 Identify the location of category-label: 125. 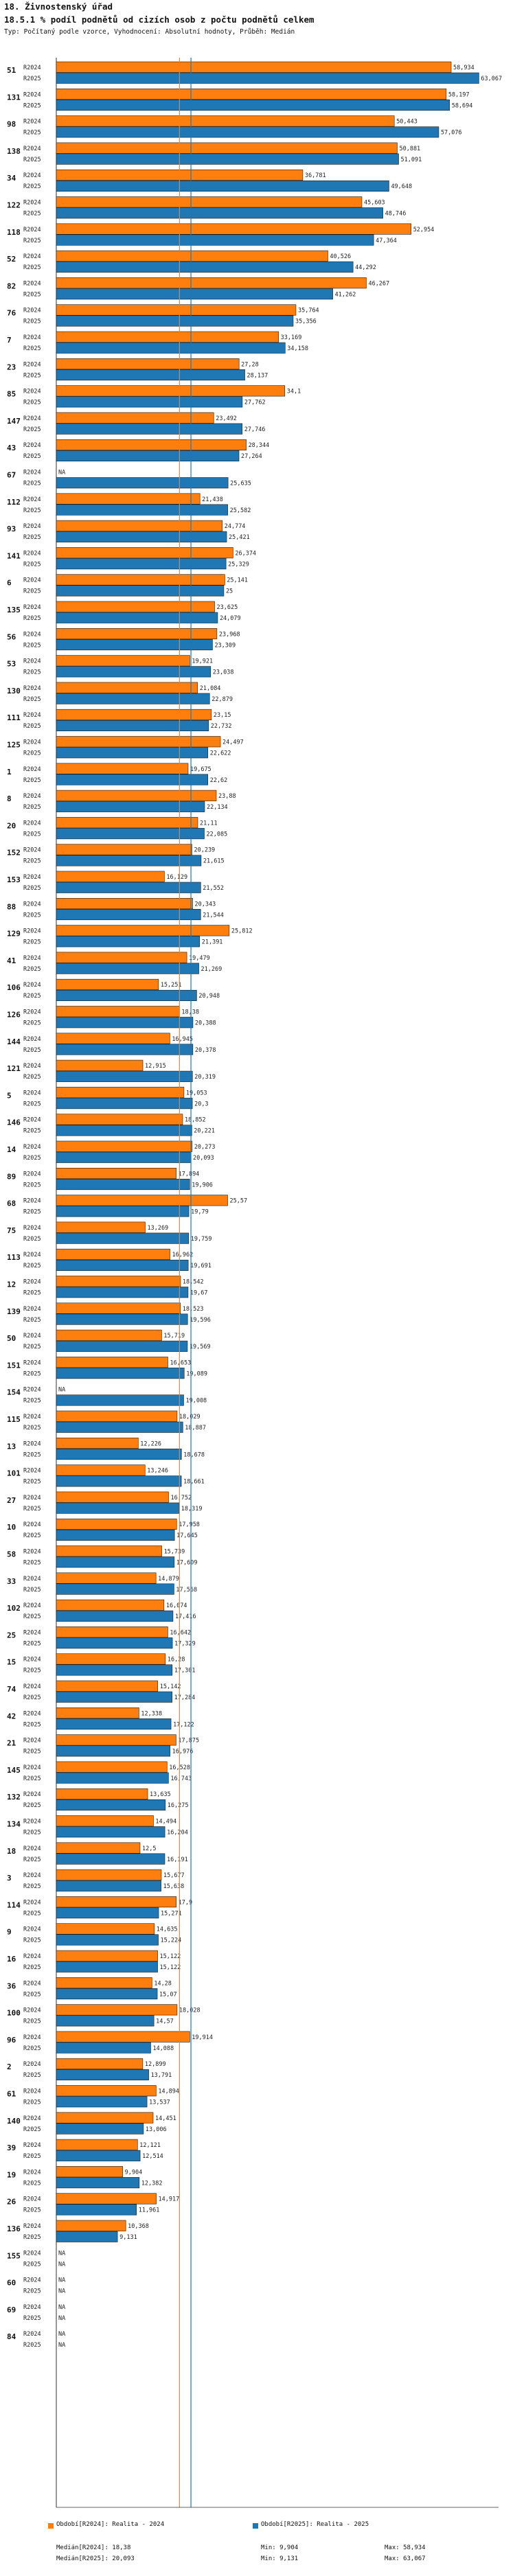
(14, 745).